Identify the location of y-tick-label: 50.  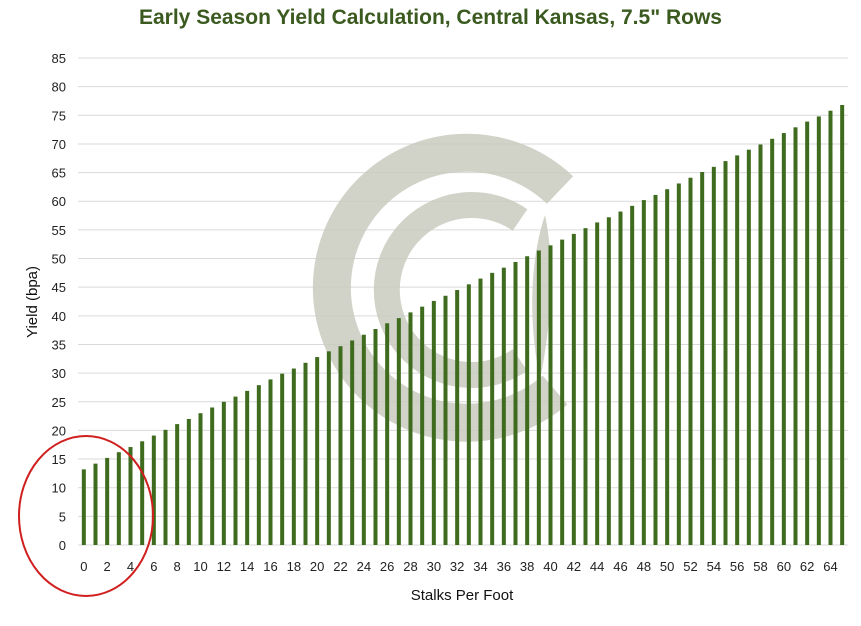
(59, 259).